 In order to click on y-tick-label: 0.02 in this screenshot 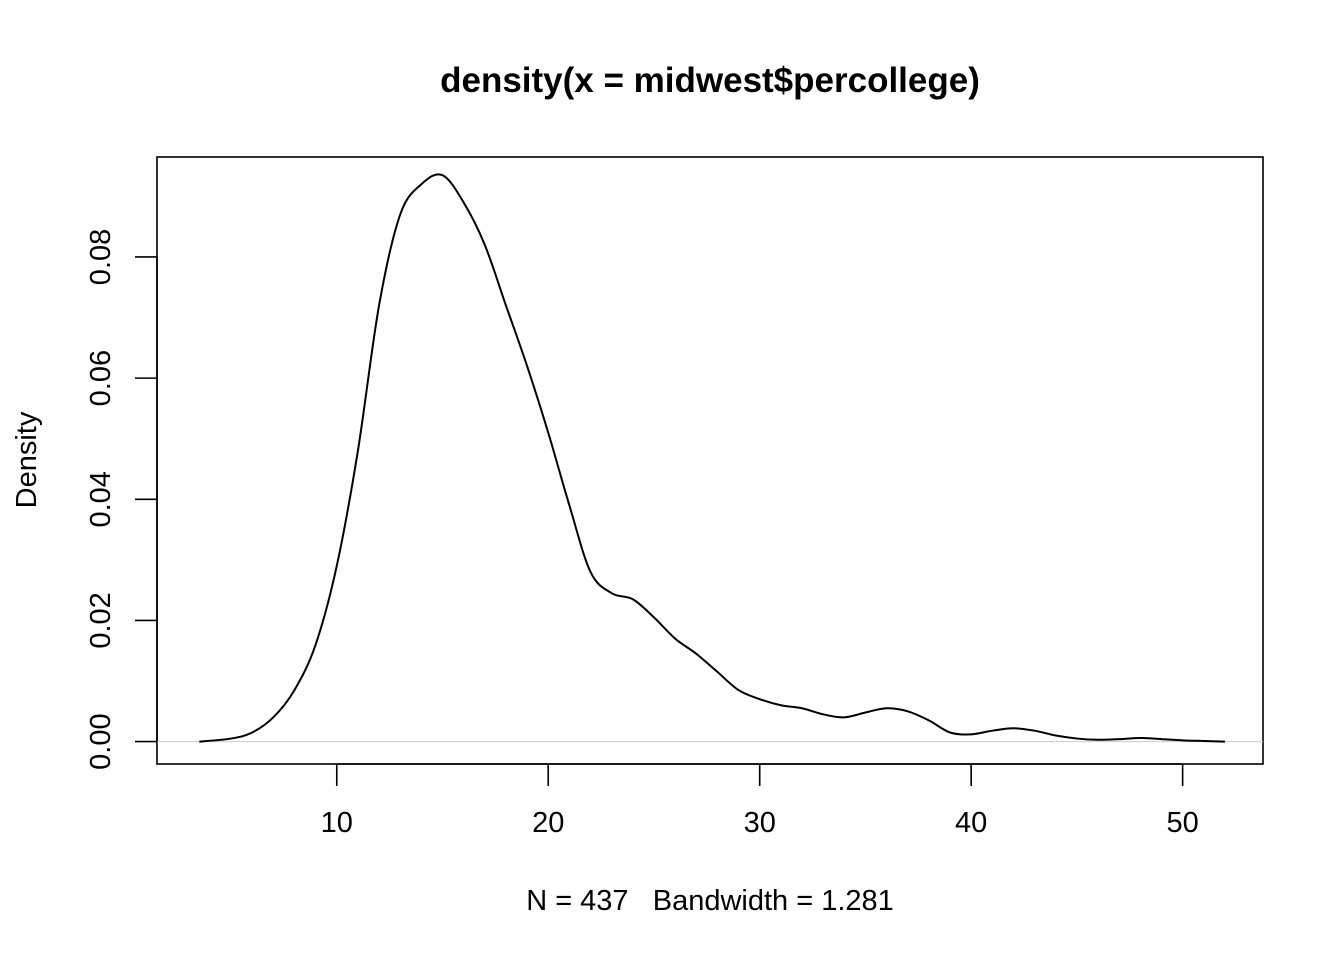, I will do `click(101, 620)`.